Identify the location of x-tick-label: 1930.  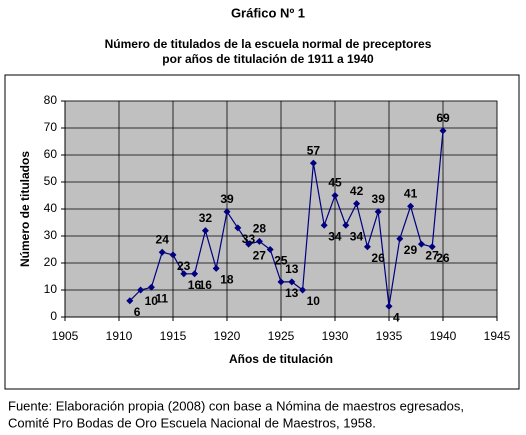
(335, 336).